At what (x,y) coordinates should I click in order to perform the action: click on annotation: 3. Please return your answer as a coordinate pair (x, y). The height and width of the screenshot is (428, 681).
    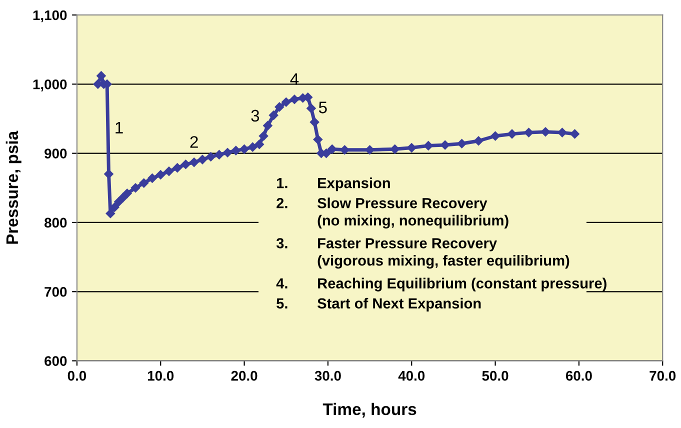
    Looking at the image, I should click on (255, 116).